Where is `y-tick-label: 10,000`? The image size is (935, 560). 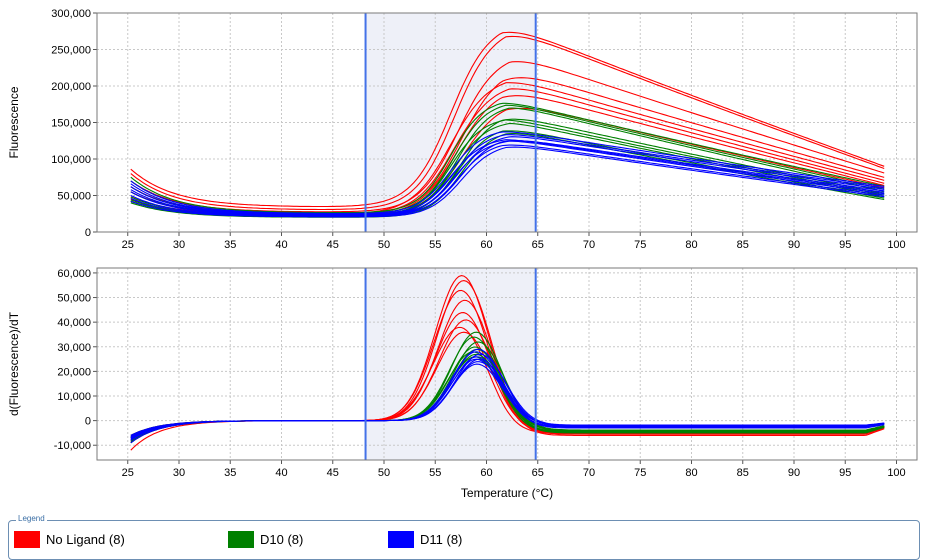
y-tick-label: 10,000 is located at coordinates (74, 397).